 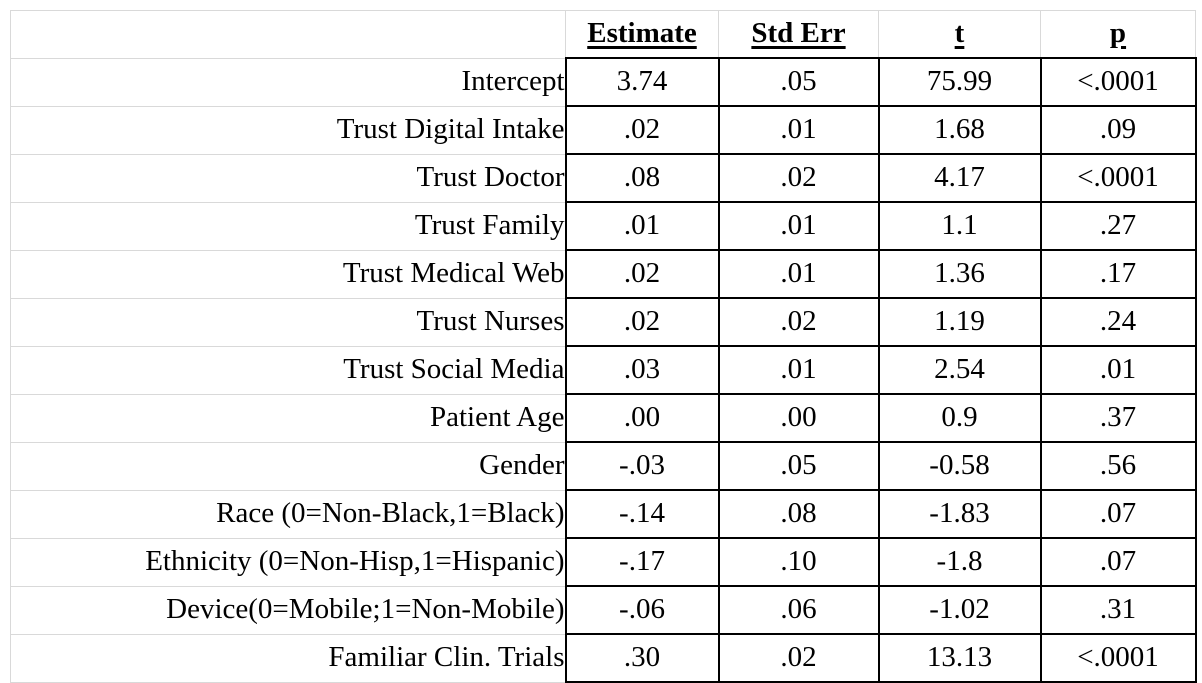 I want to click on t-cell: -1.8, so click(x=959, y=562).